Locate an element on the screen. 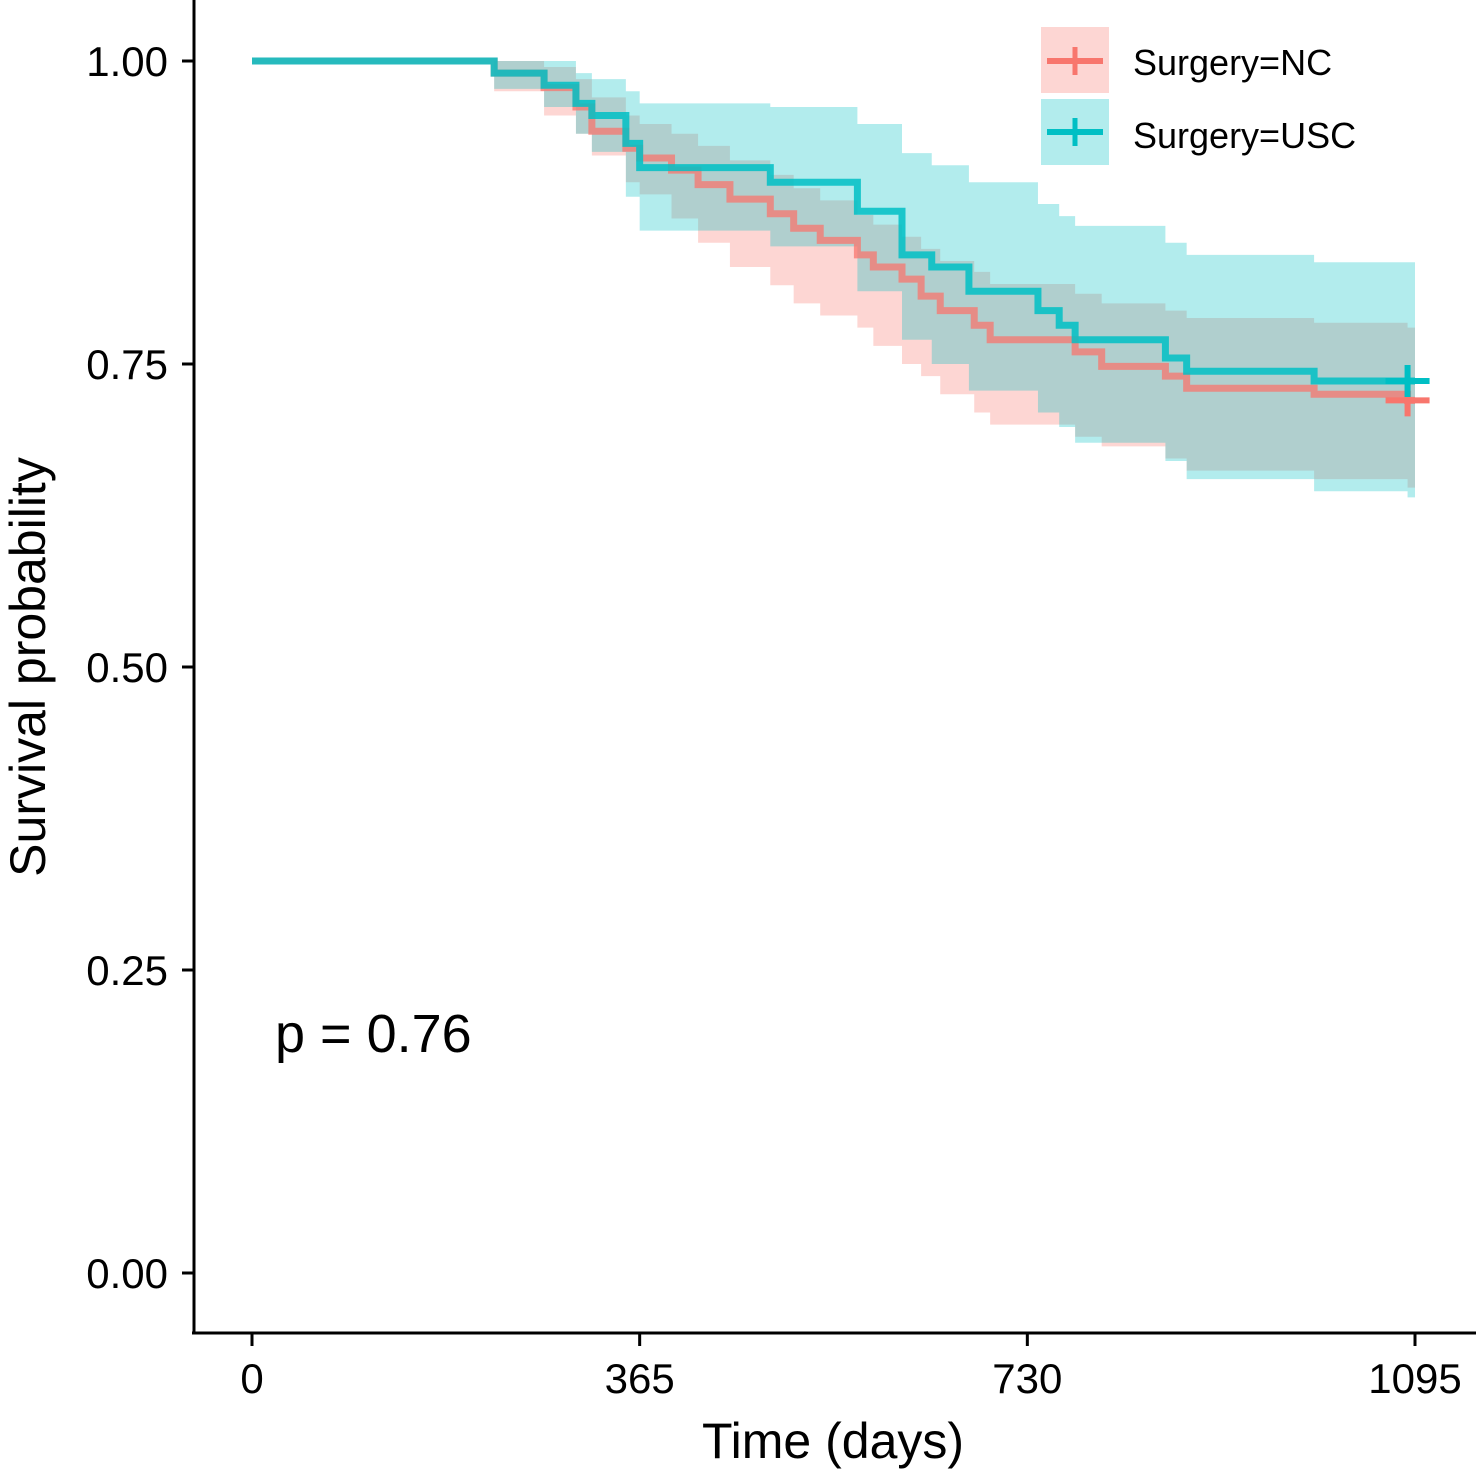 This screenshot has height=1475, width=1476. x-tick-label: 730 is located at coordinates (1027, 1378).